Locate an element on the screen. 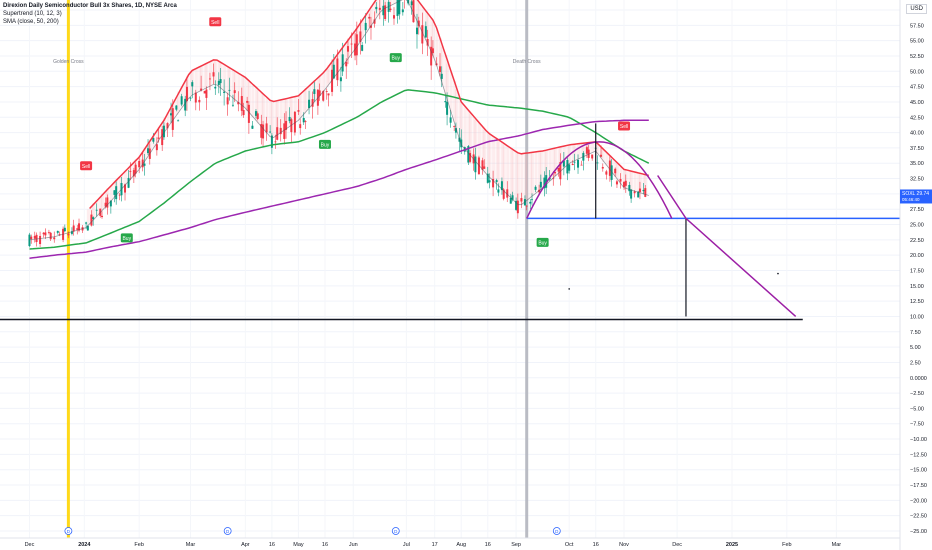 The width and height of the screenshot is (932, 550). y-tick-label: −22.50 is located at coordinates (918, 517).